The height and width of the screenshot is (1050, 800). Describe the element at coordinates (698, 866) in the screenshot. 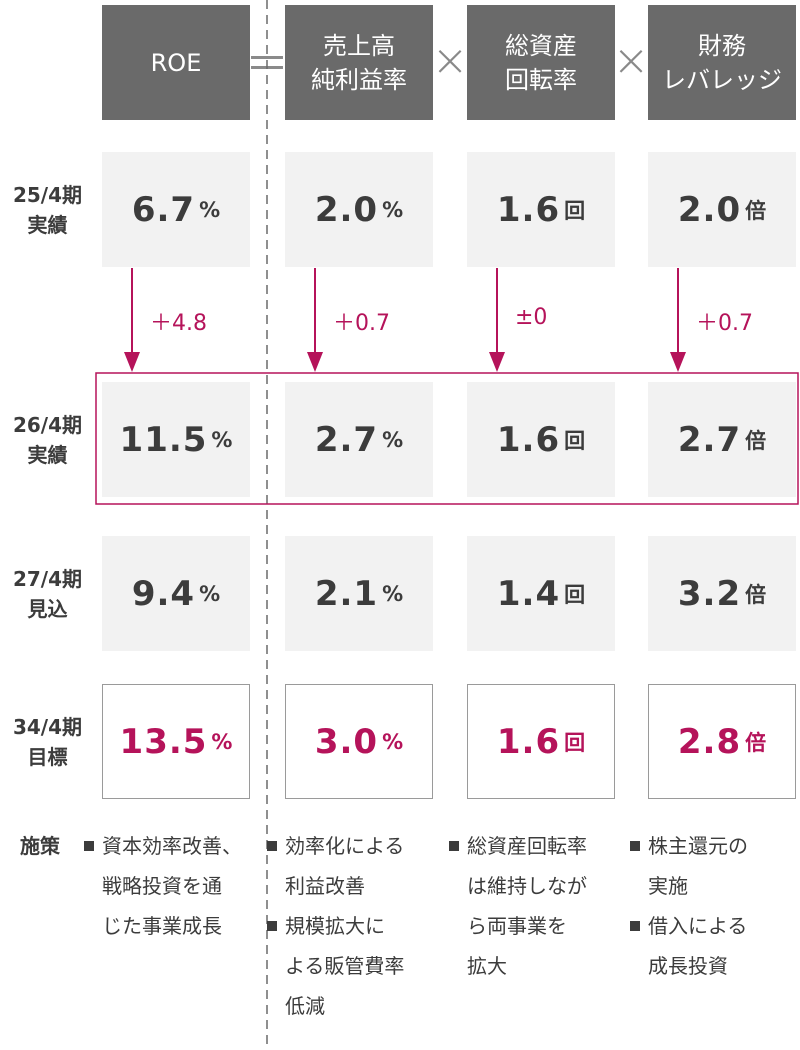

I see `measure-text: 株主還元の 実施` at that location.